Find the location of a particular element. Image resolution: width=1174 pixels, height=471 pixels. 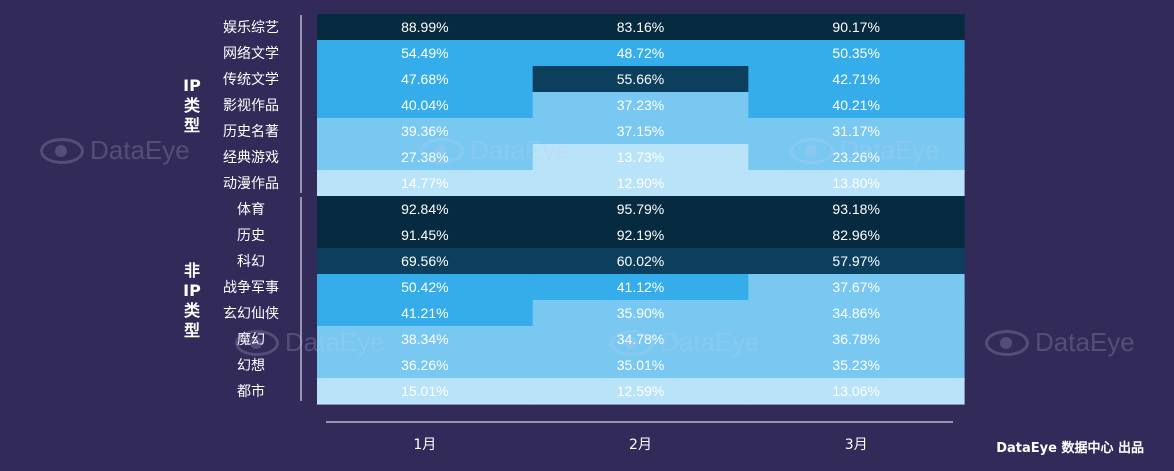

cell-value-label: 13.80% is located at coordinates (855, 183).